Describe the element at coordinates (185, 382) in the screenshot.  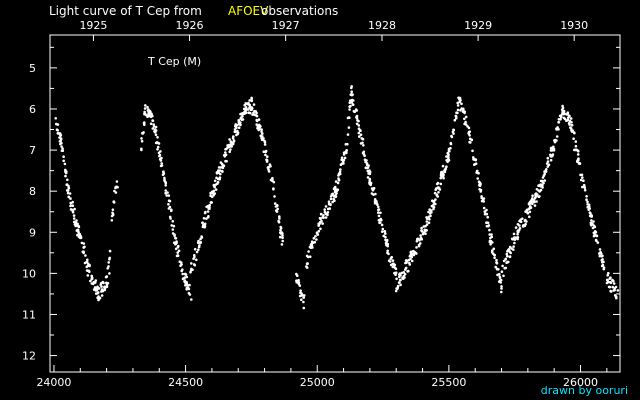
I see `x-tick-label: 24500` at that location.